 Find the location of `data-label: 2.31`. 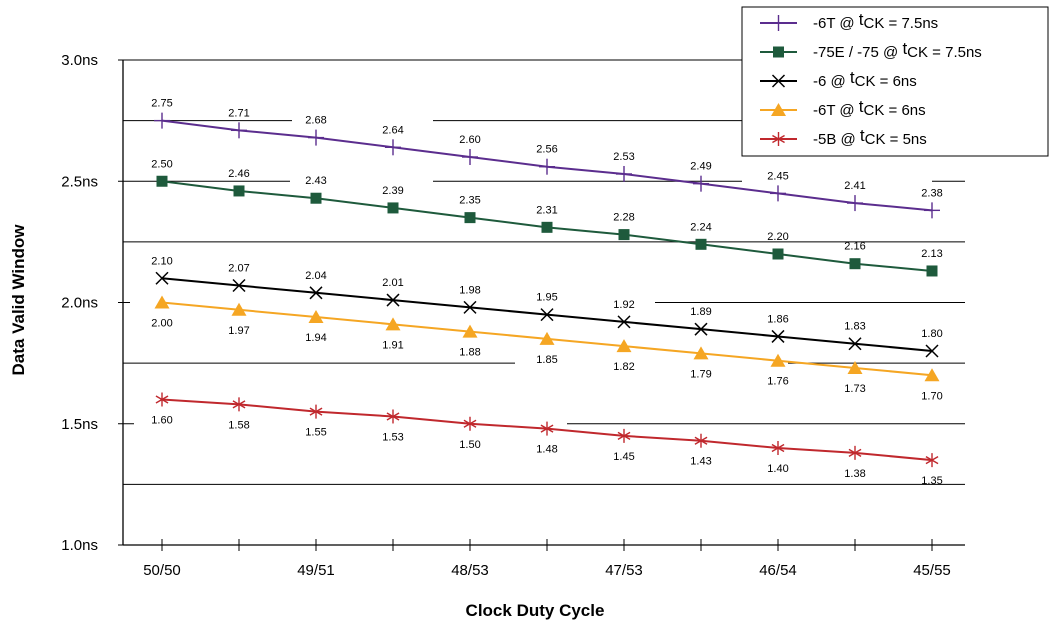

data-label: 2.31 is located at coordinates (546, 210).